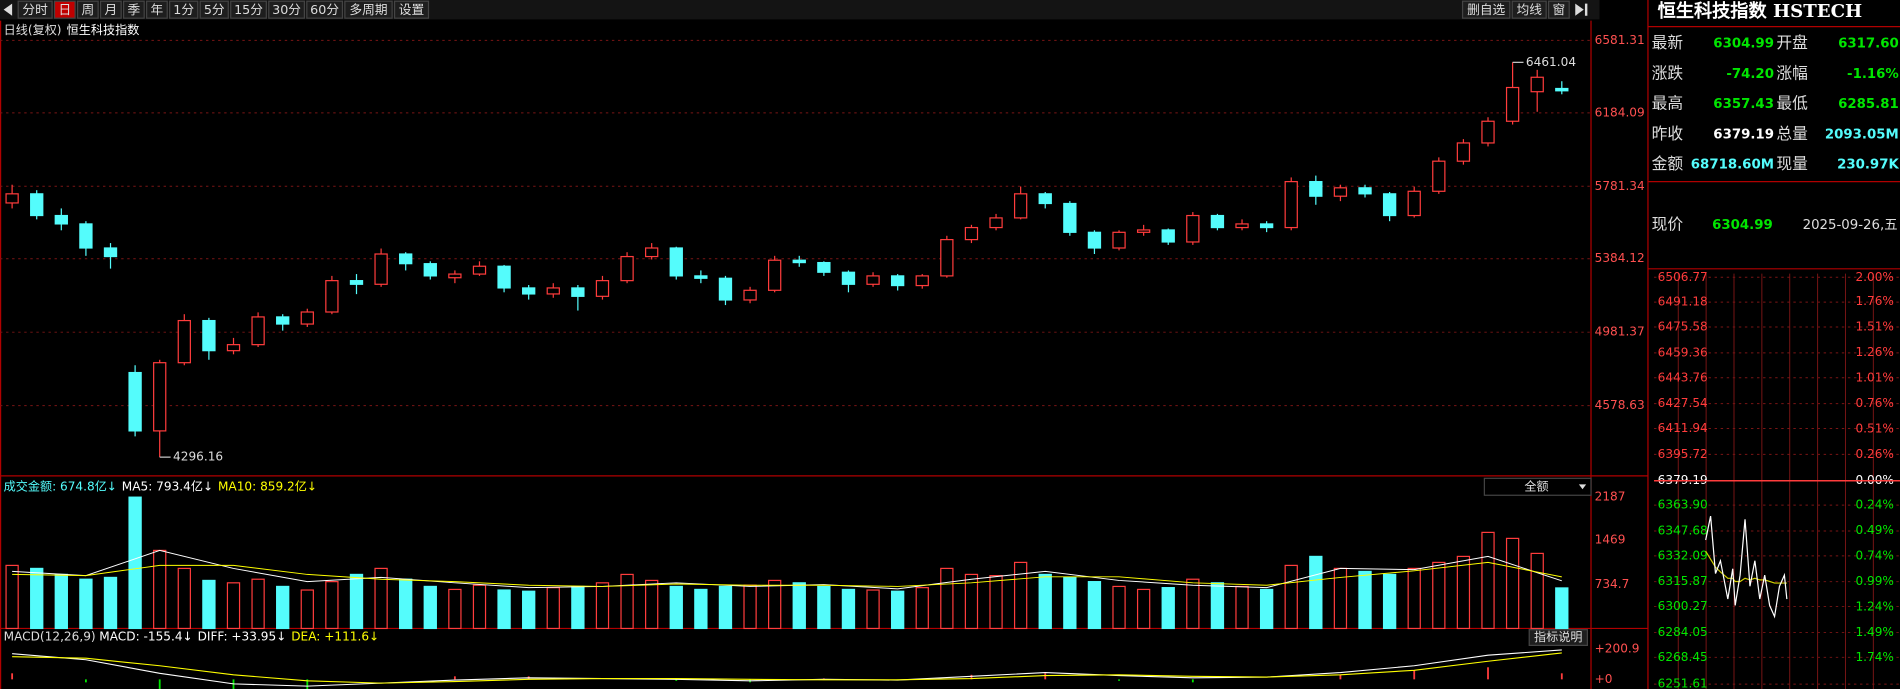 This screenshot has width=1900, height=689. I want to click on toolbar-label: 设置, so click(411, 9).